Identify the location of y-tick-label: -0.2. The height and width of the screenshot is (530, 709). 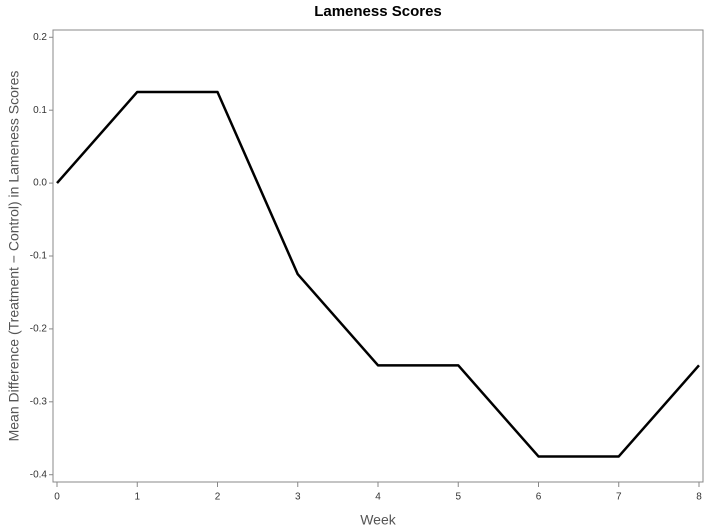
(39, 329).